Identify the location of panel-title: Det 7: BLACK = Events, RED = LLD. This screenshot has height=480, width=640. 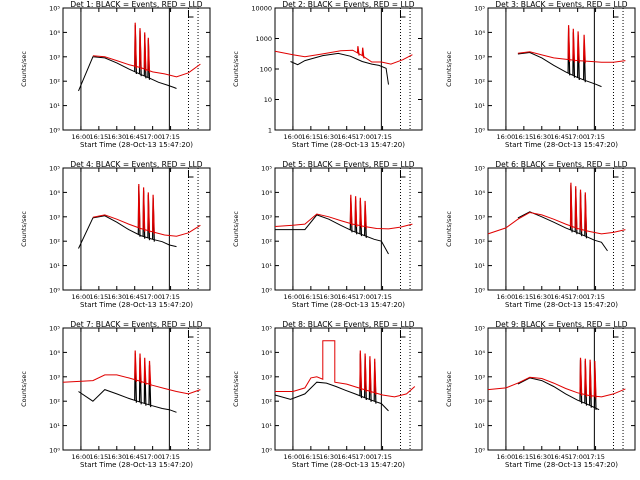
(136, 324).